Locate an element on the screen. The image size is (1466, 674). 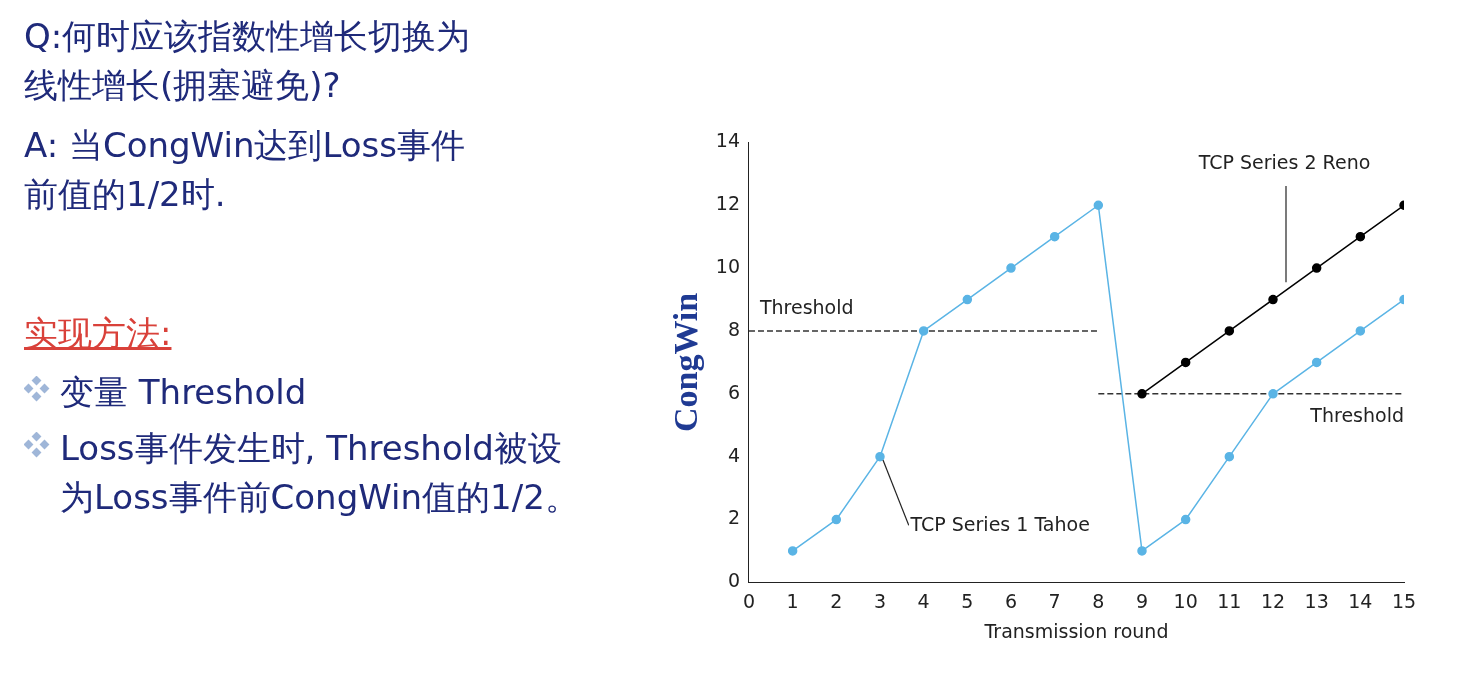
y-tick-label: 6 is located at coordinates (733, 391).